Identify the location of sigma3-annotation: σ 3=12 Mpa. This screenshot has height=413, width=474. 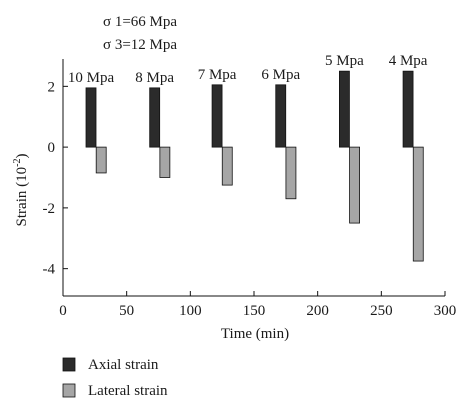
(140, 45).